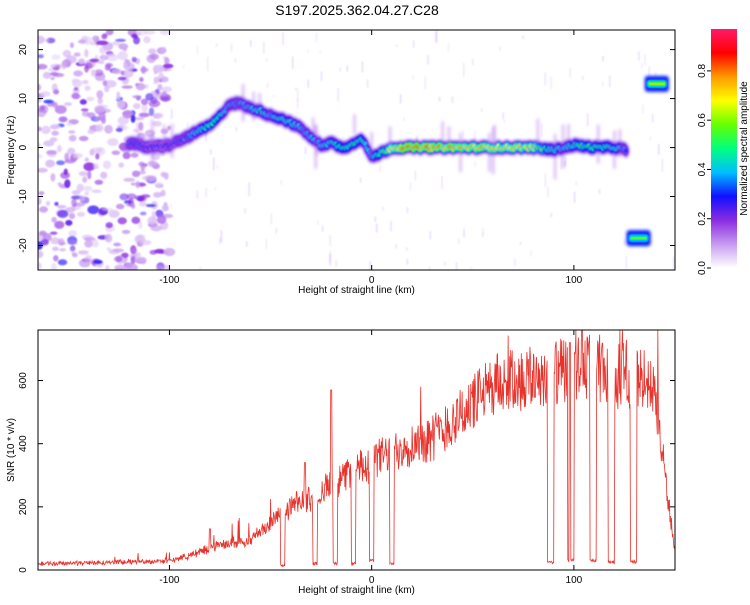 This screenshot has width=750, height=605. I want to click on y-tick-label: 0, so click(23, 570).